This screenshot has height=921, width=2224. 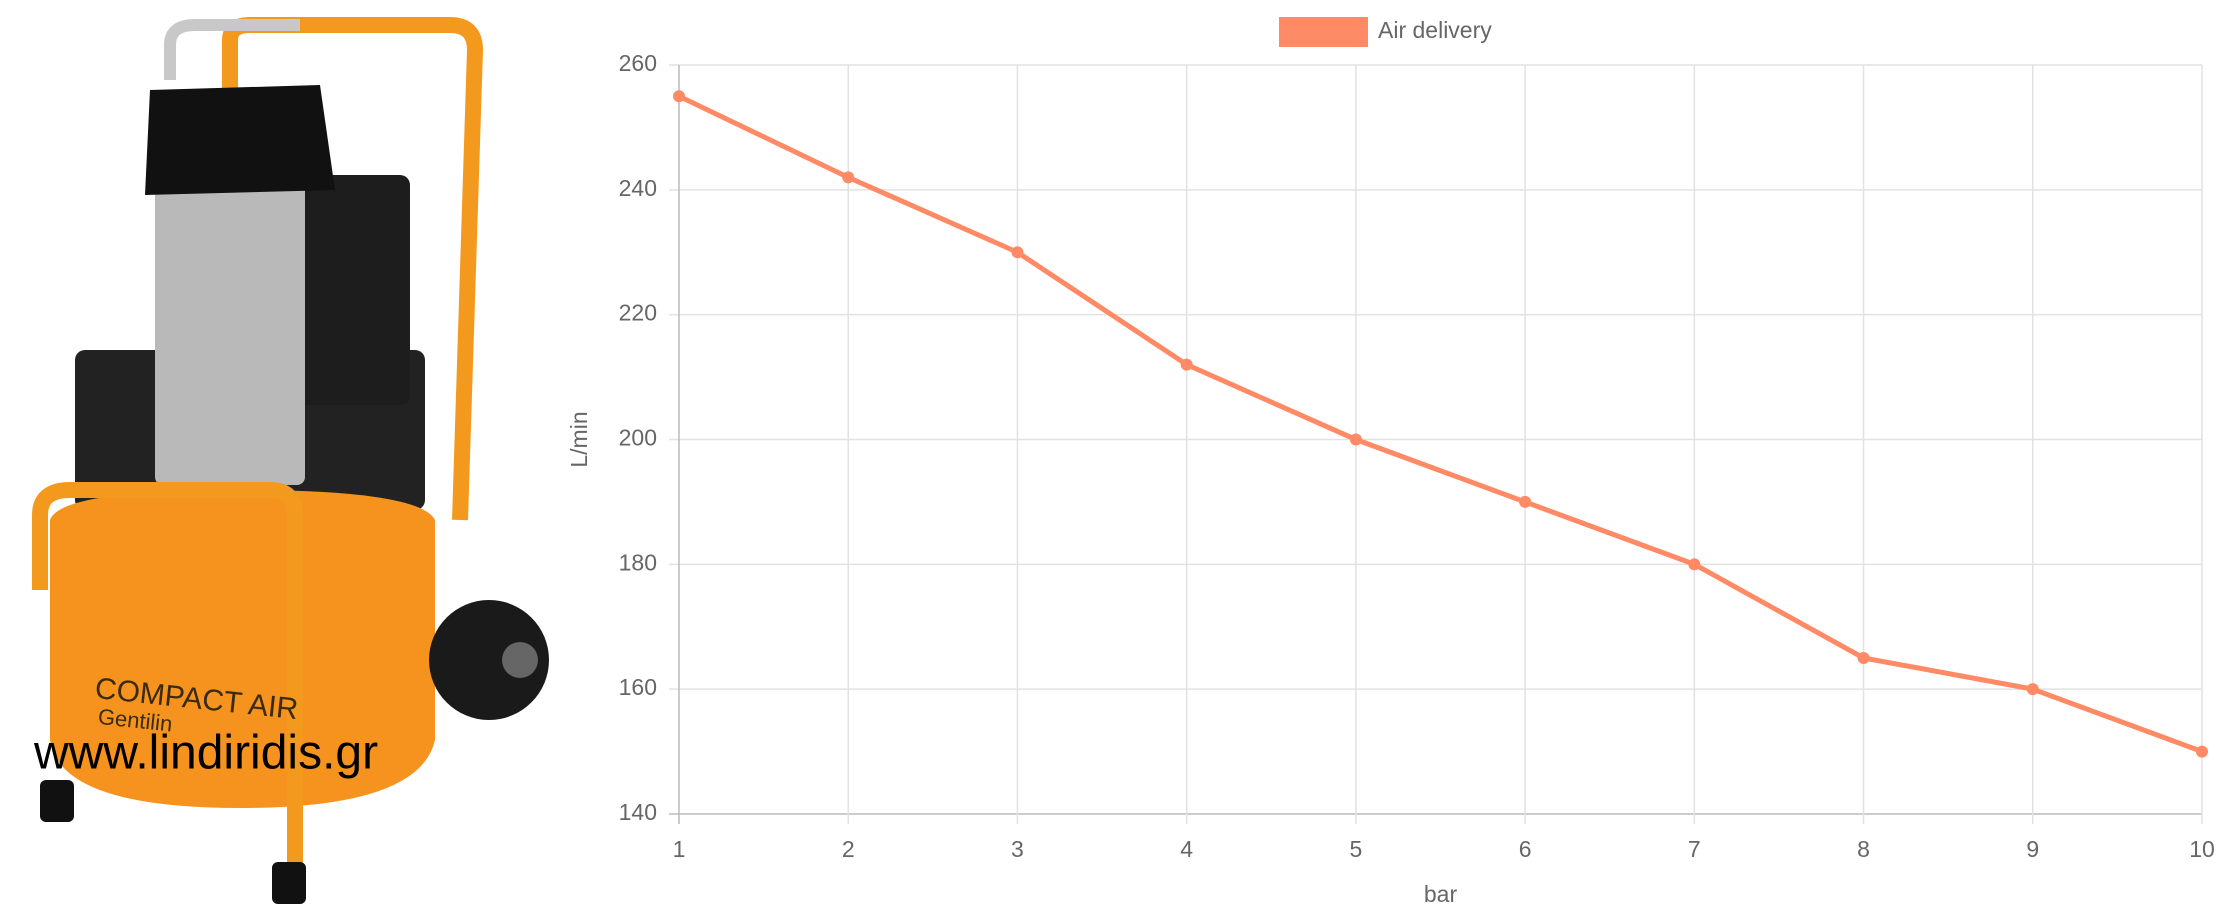 I want to click on y-tick-label: 140, so click(x=638, y=812).